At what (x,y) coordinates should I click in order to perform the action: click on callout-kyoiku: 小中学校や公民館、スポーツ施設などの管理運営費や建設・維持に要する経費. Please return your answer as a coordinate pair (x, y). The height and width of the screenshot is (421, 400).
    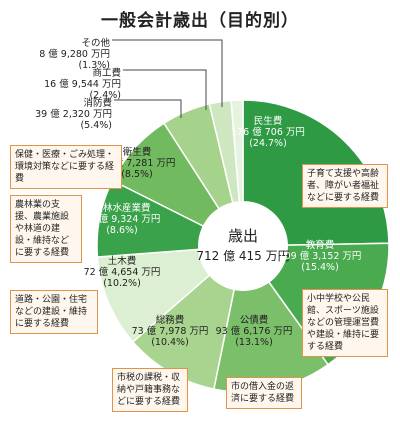
    Looking at the image, I should click on (345, 323).